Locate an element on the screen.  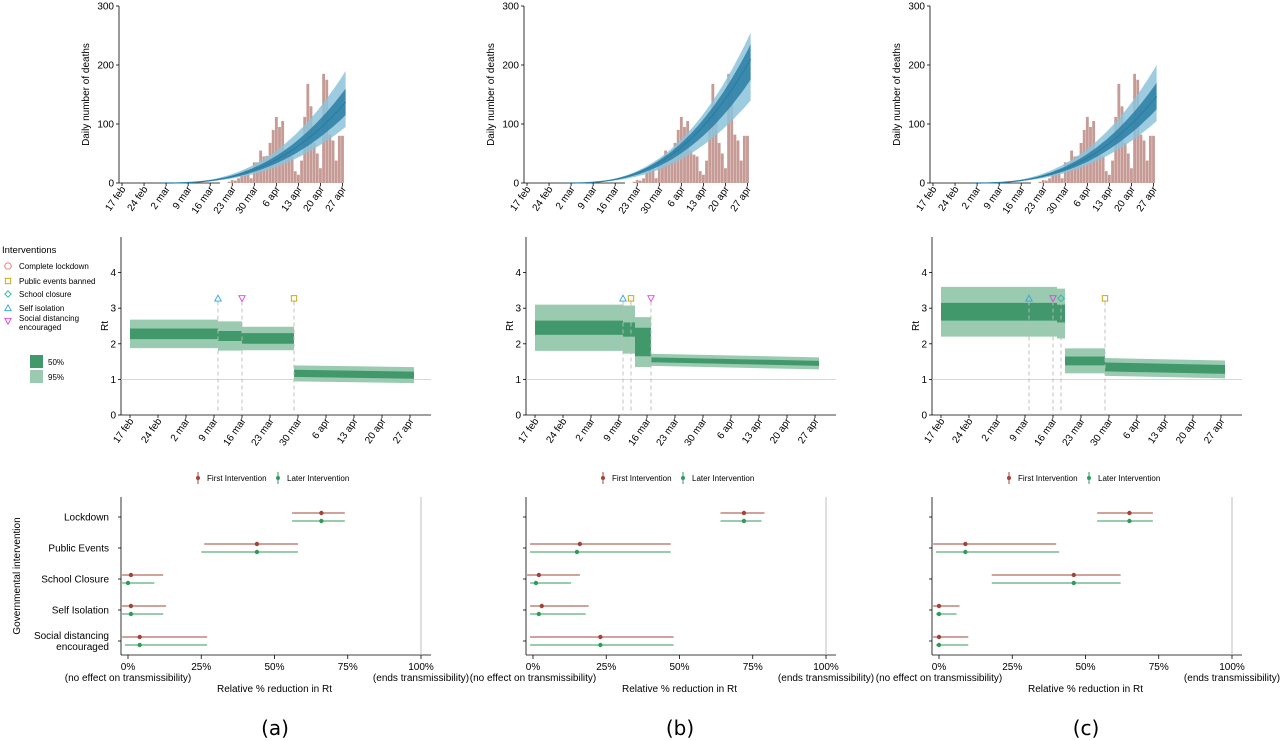
legend-triangle-down-symbol is located at coordinates (8, 321).